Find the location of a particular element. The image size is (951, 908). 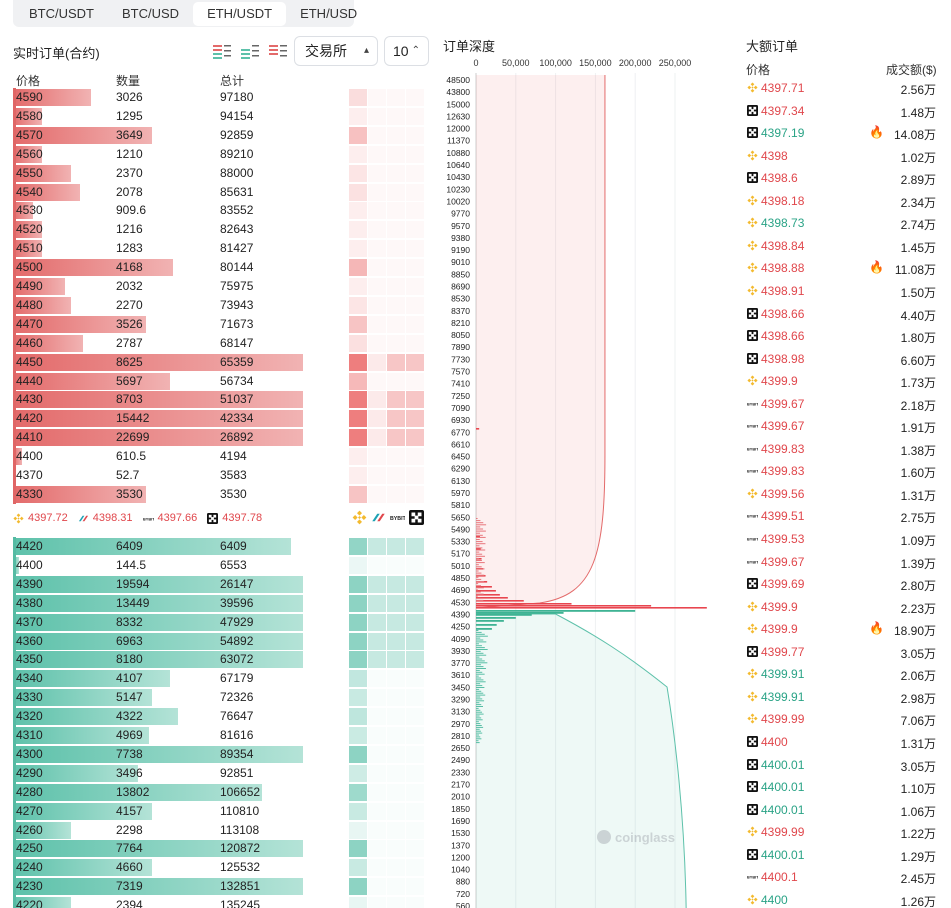

large-order-row: 4399.9 2.23万 is located at coordinates (841, 607).